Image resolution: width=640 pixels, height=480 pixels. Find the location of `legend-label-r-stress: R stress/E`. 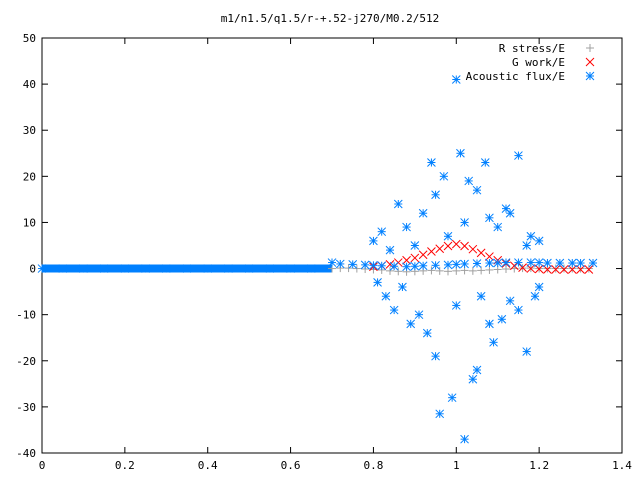

legend-label-r-stress: R stress/E is located at coordinates (532, 48).